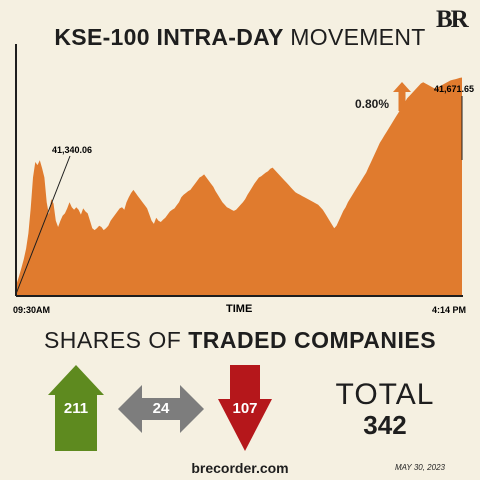  I want to click on open-leader-line, so click(43, 225).